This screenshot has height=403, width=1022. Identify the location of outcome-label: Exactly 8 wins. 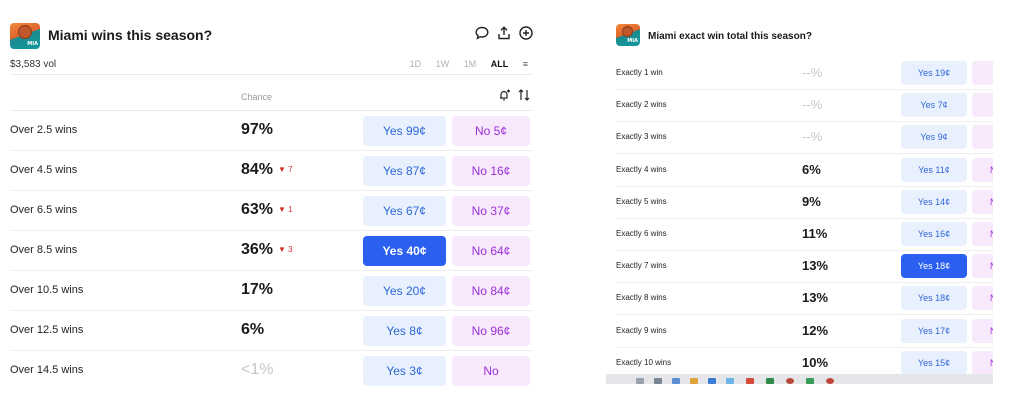
(641, 298).